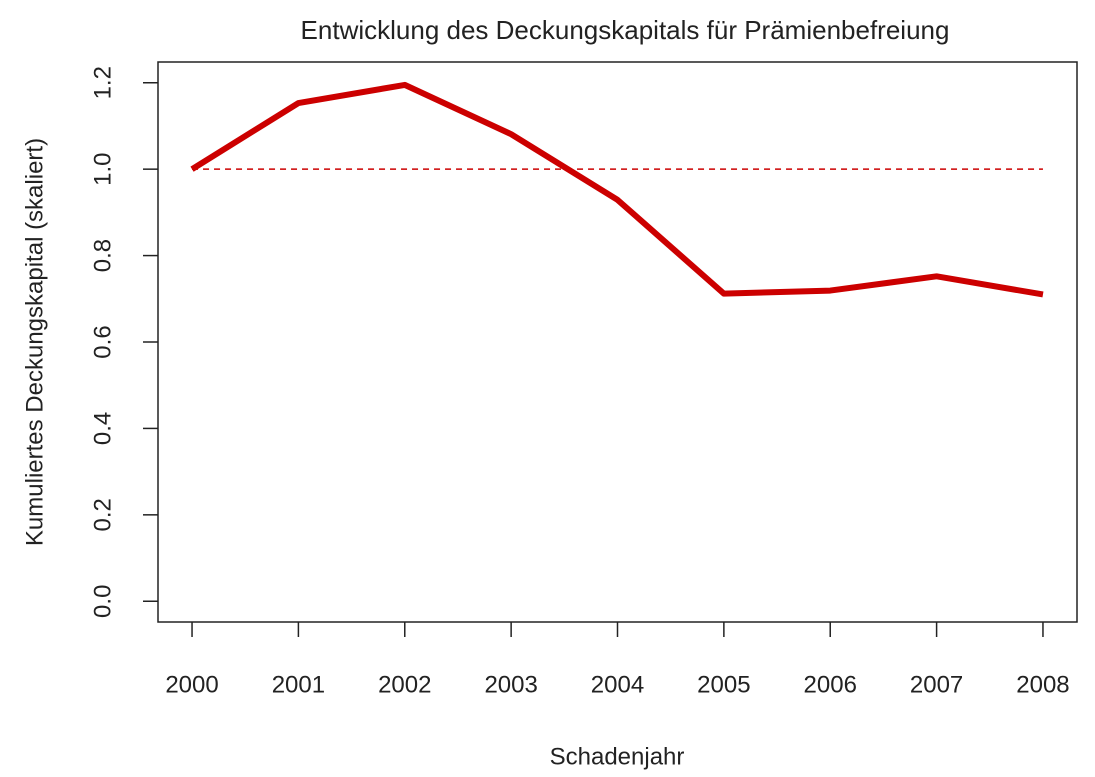  I want to click on x-tick-label: 2008, so click(1042, 684).